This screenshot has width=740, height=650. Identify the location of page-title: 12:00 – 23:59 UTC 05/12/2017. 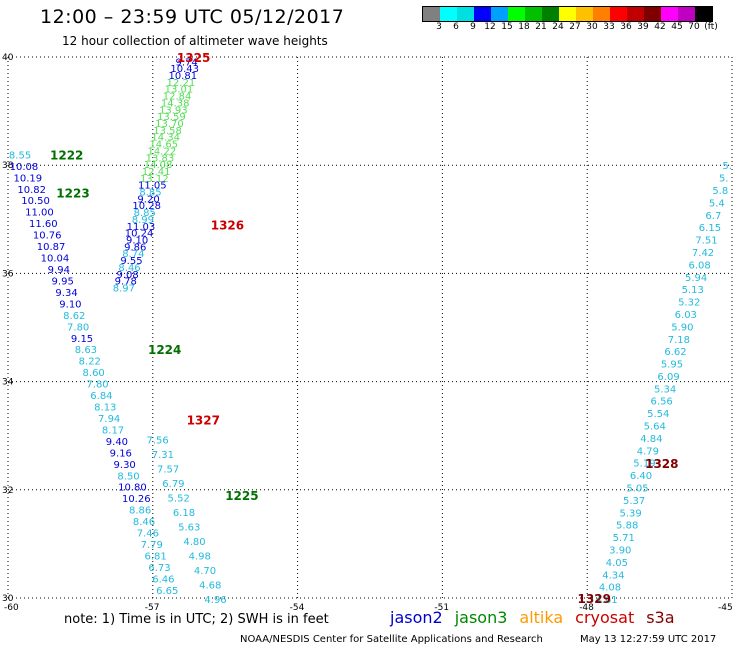
(192, 17).